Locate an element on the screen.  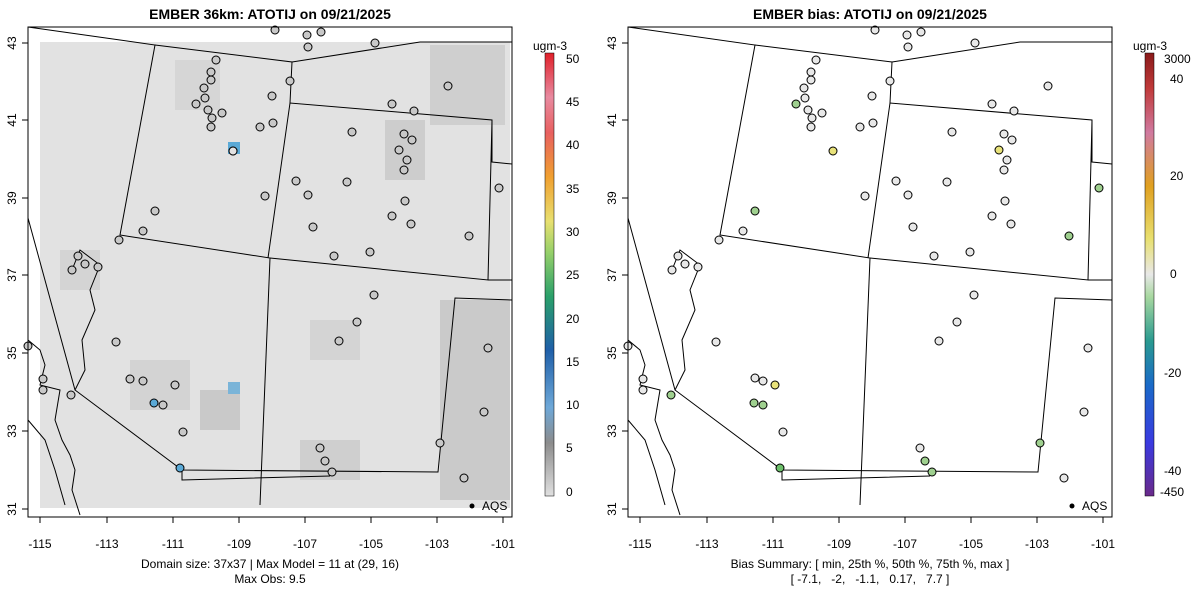
colorbar-tick: 30 is located at coordinates (573, 232).